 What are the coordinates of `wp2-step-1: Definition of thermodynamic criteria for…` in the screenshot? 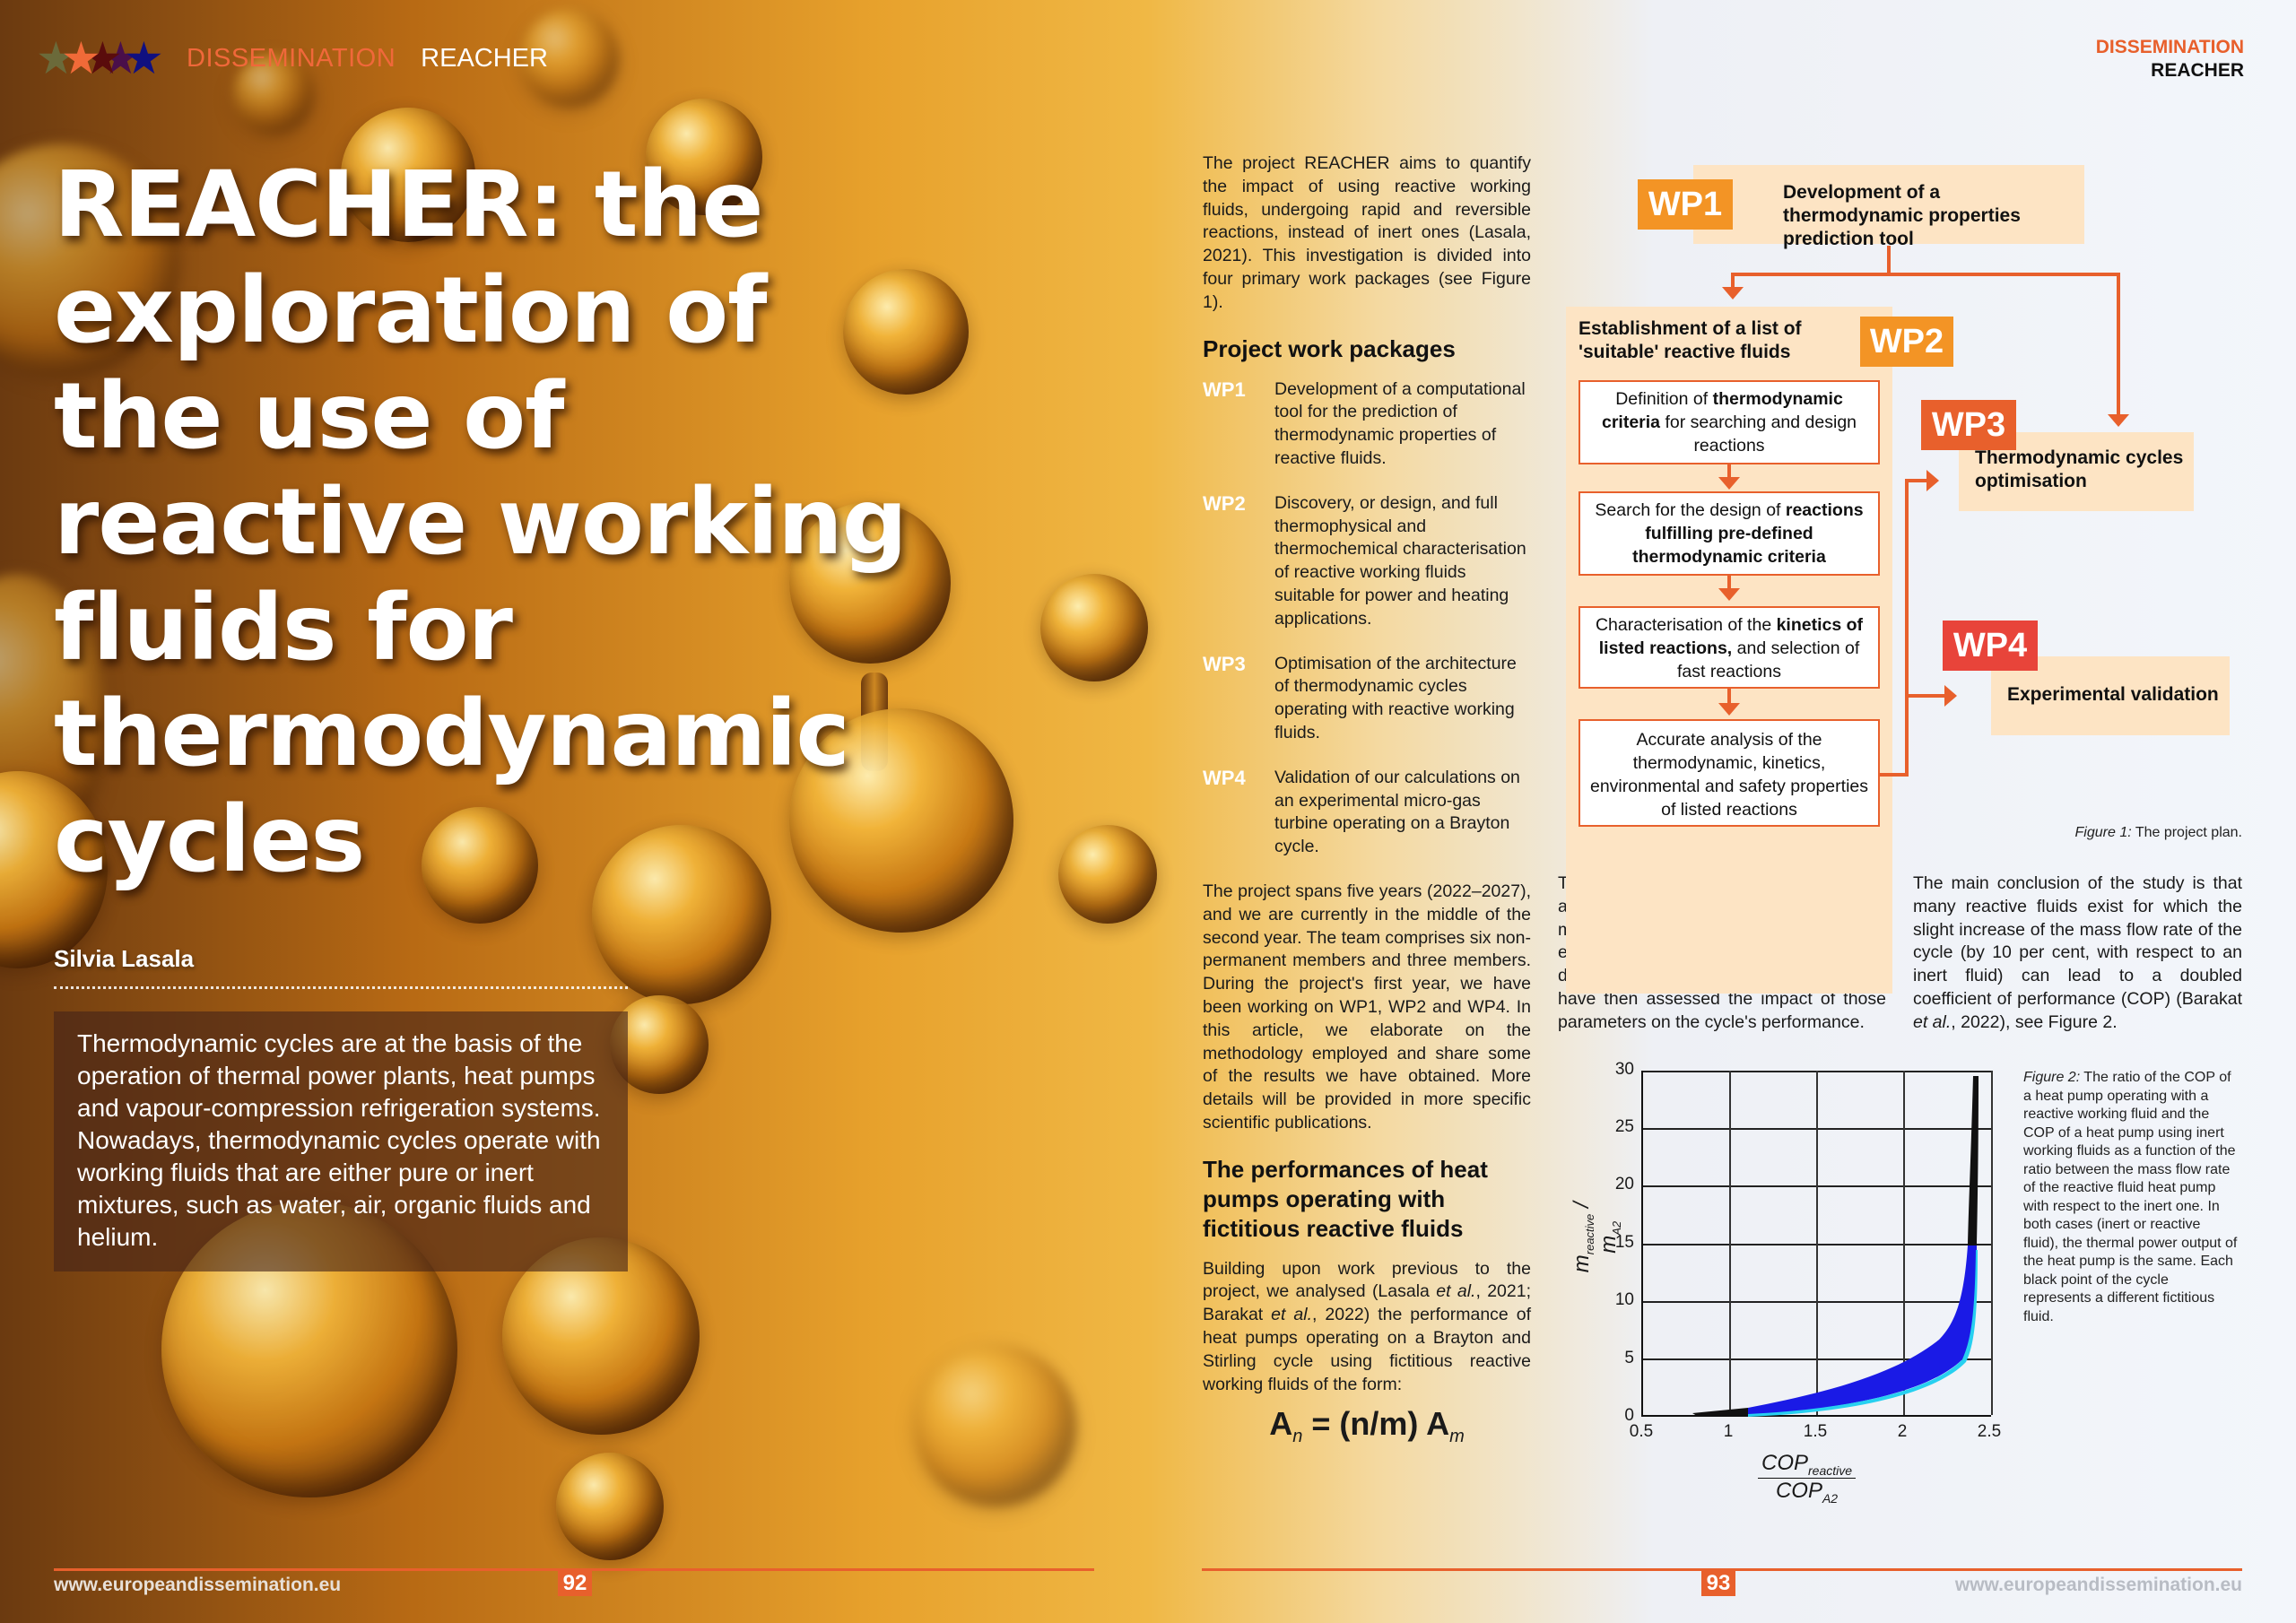 It's located at (1729, 422).